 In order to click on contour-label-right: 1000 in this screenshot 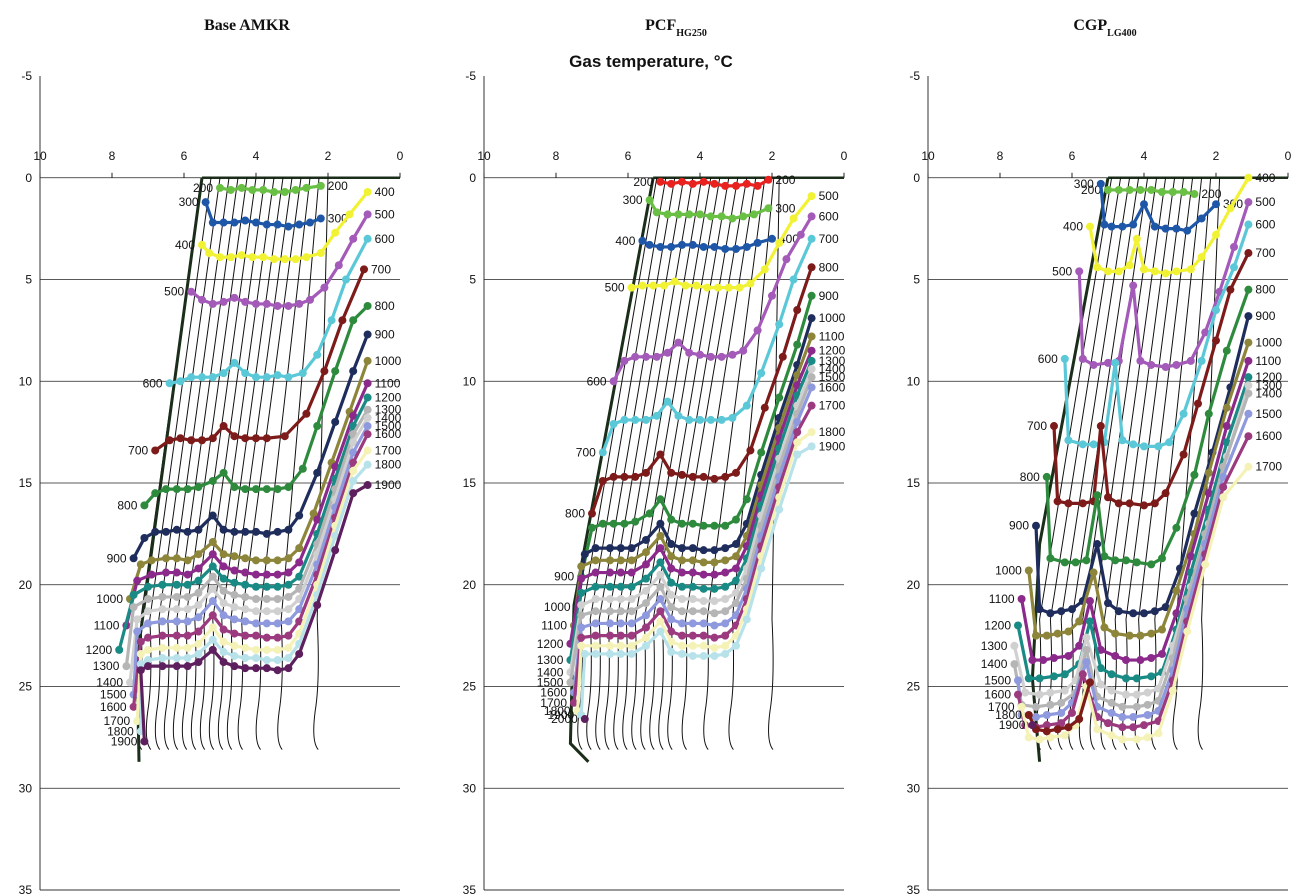, I will do `click(1268, 343)`.